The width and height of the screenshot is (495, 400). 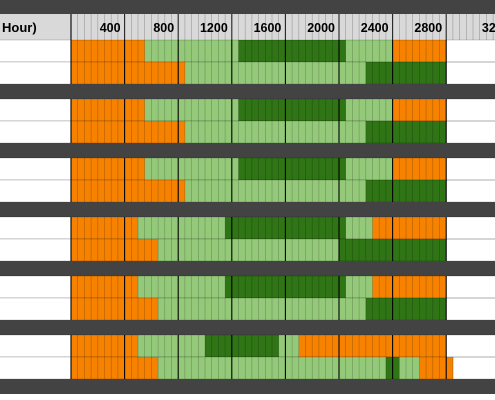 What do you see at coordinates (375, 28) in the screenshot?
I see `header-tick-label: 2400` at bounding box center [375, 28].